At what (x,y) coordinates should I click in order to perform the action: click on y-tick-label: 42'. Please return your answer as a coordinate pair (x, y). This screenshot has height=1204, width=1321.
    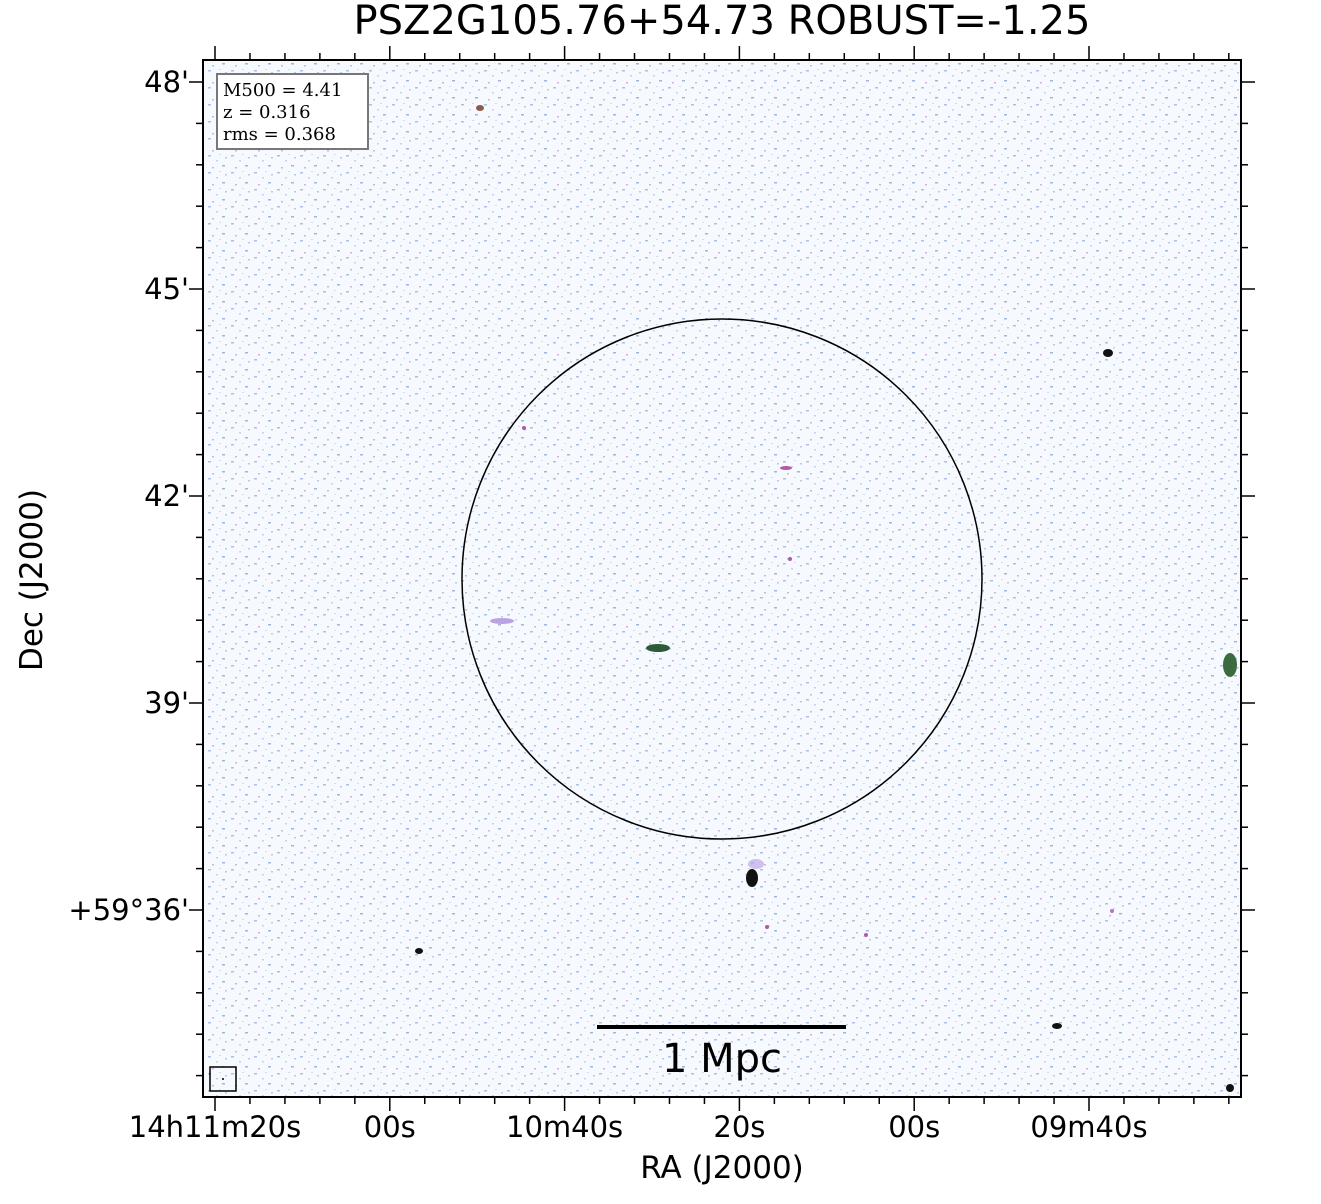
    Looking at the image, I should click on (166, 496).